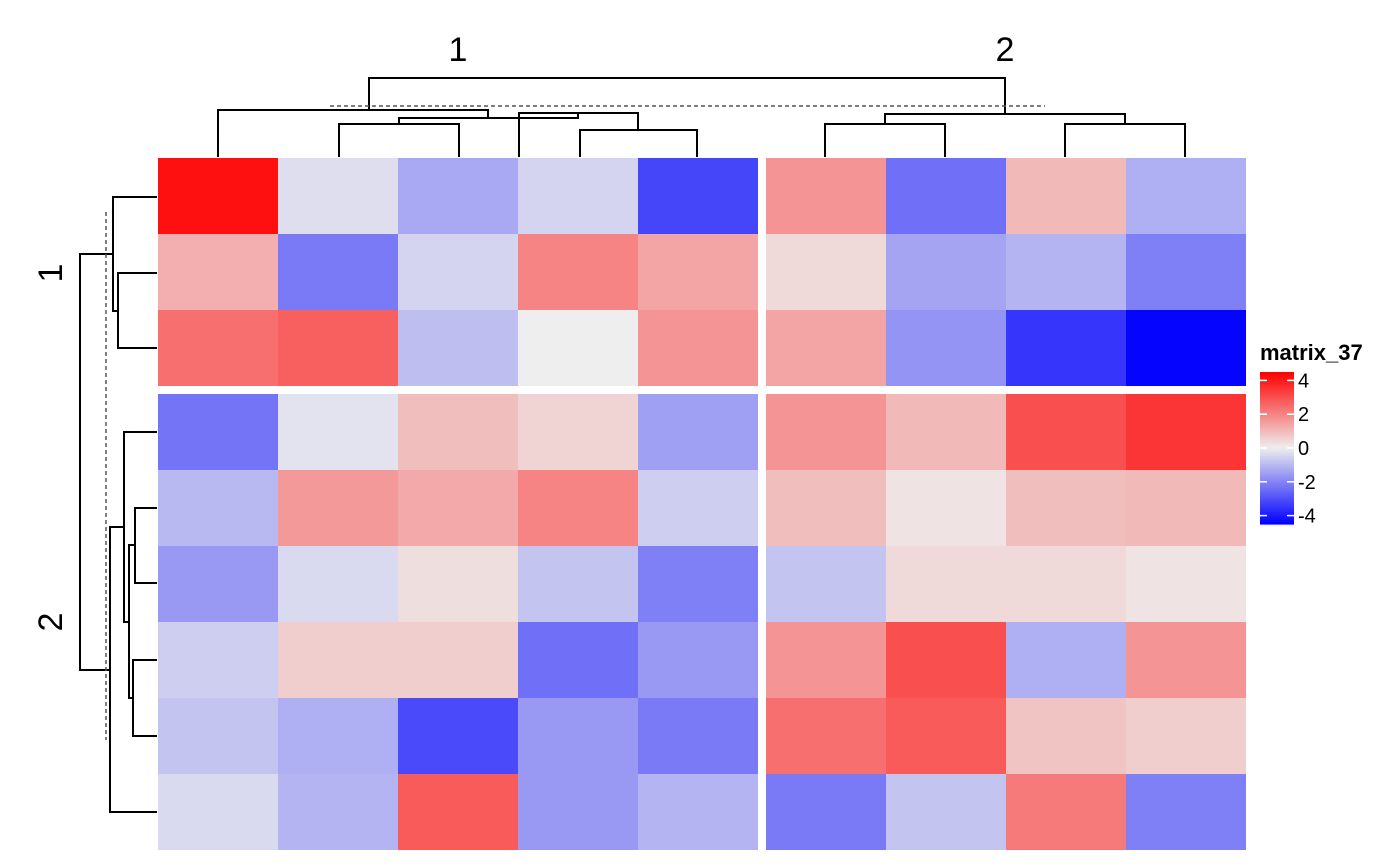  What do you see at coordinates (701, 117) in the screenshot?
I see `column-dendrogram` at bounding box center [701, 117].